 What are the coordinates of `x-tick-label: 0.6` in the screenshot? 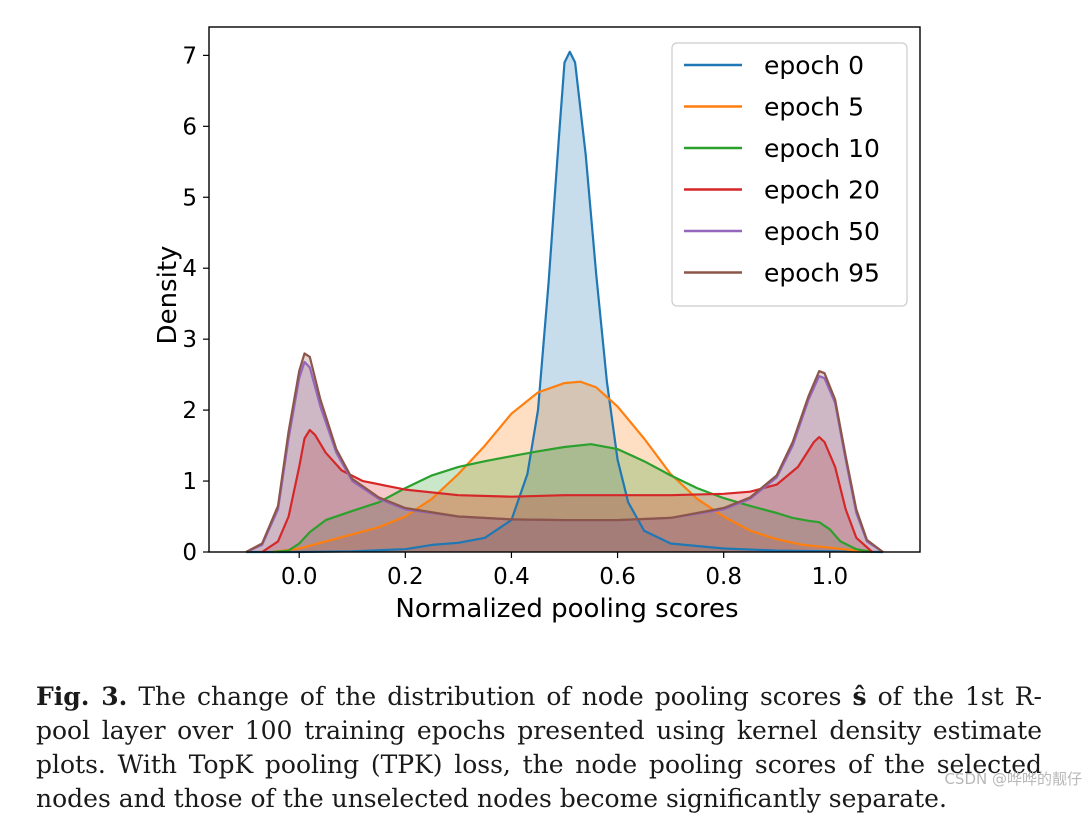 It's located at (617, 577).